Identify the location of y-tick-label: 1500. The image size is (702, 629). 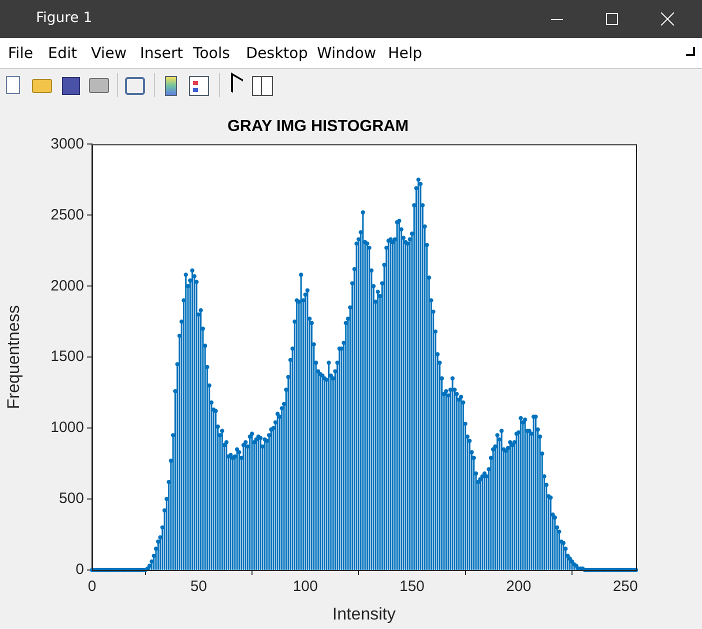
(67, 357).